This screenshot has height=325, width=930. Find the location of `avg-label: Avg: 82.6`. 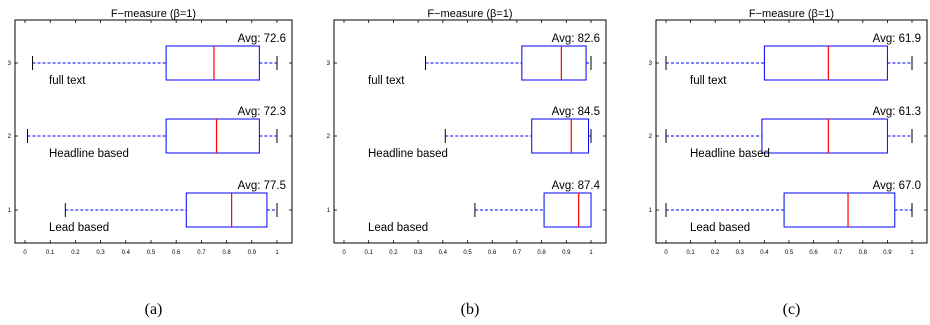

avg-label: Avg: 82.6 is located at coordinates (576, 39).